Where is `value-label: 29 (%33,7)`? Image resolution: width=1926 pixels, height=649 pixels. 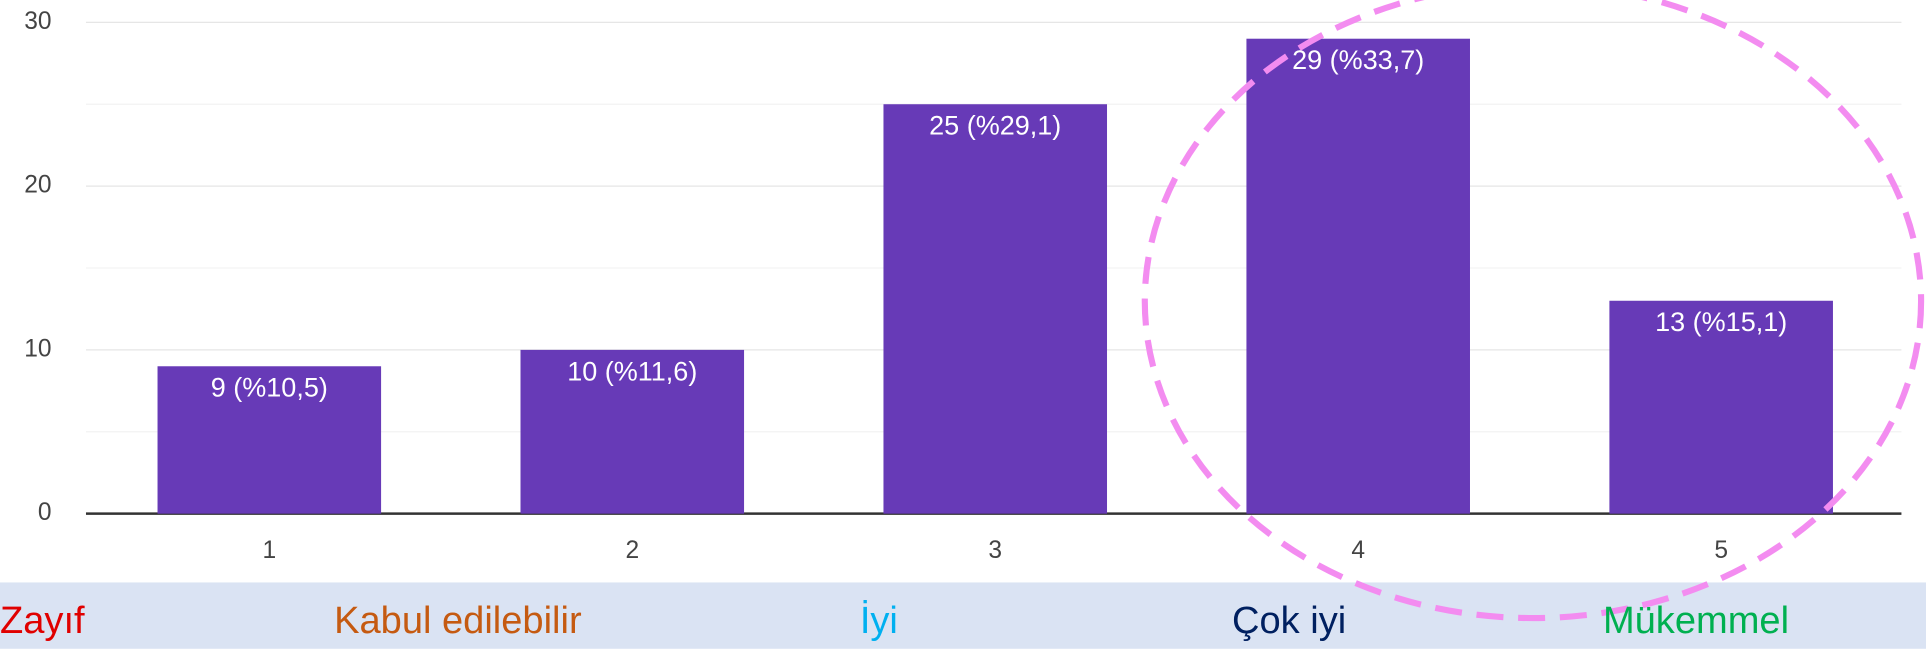 value-label: 29 (%33,7) is located at coordinates (1358, 60).